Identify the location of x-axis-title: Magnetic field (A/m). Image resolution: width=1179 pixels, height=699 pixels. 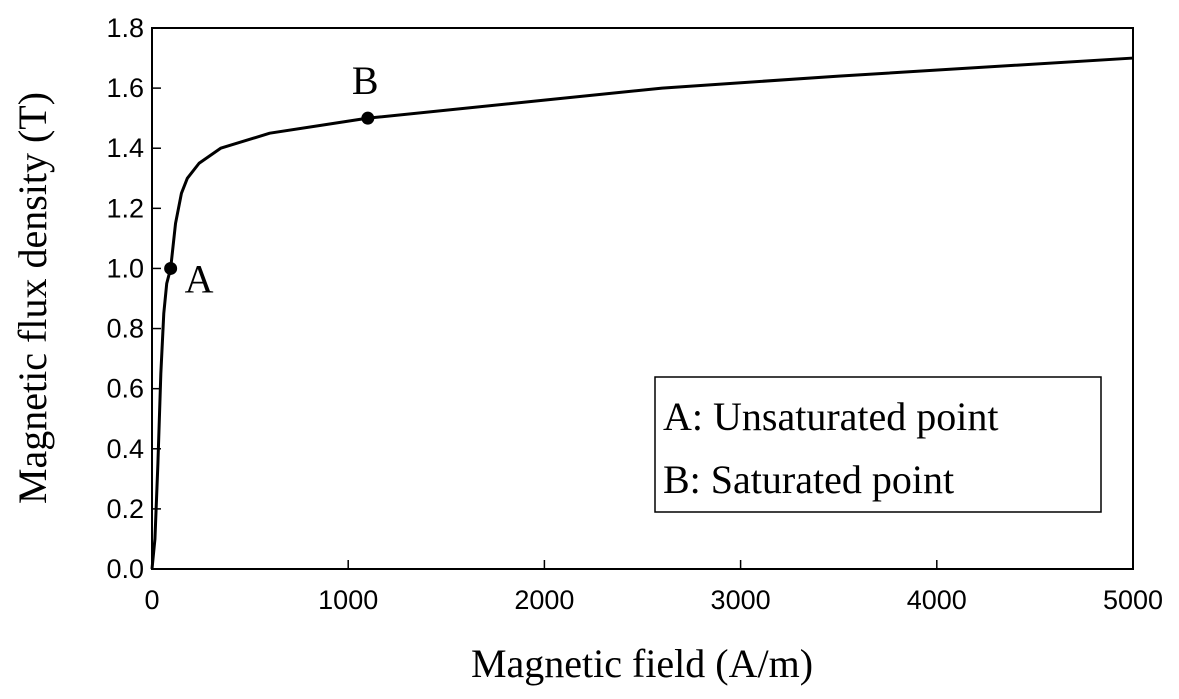
(642, 663).